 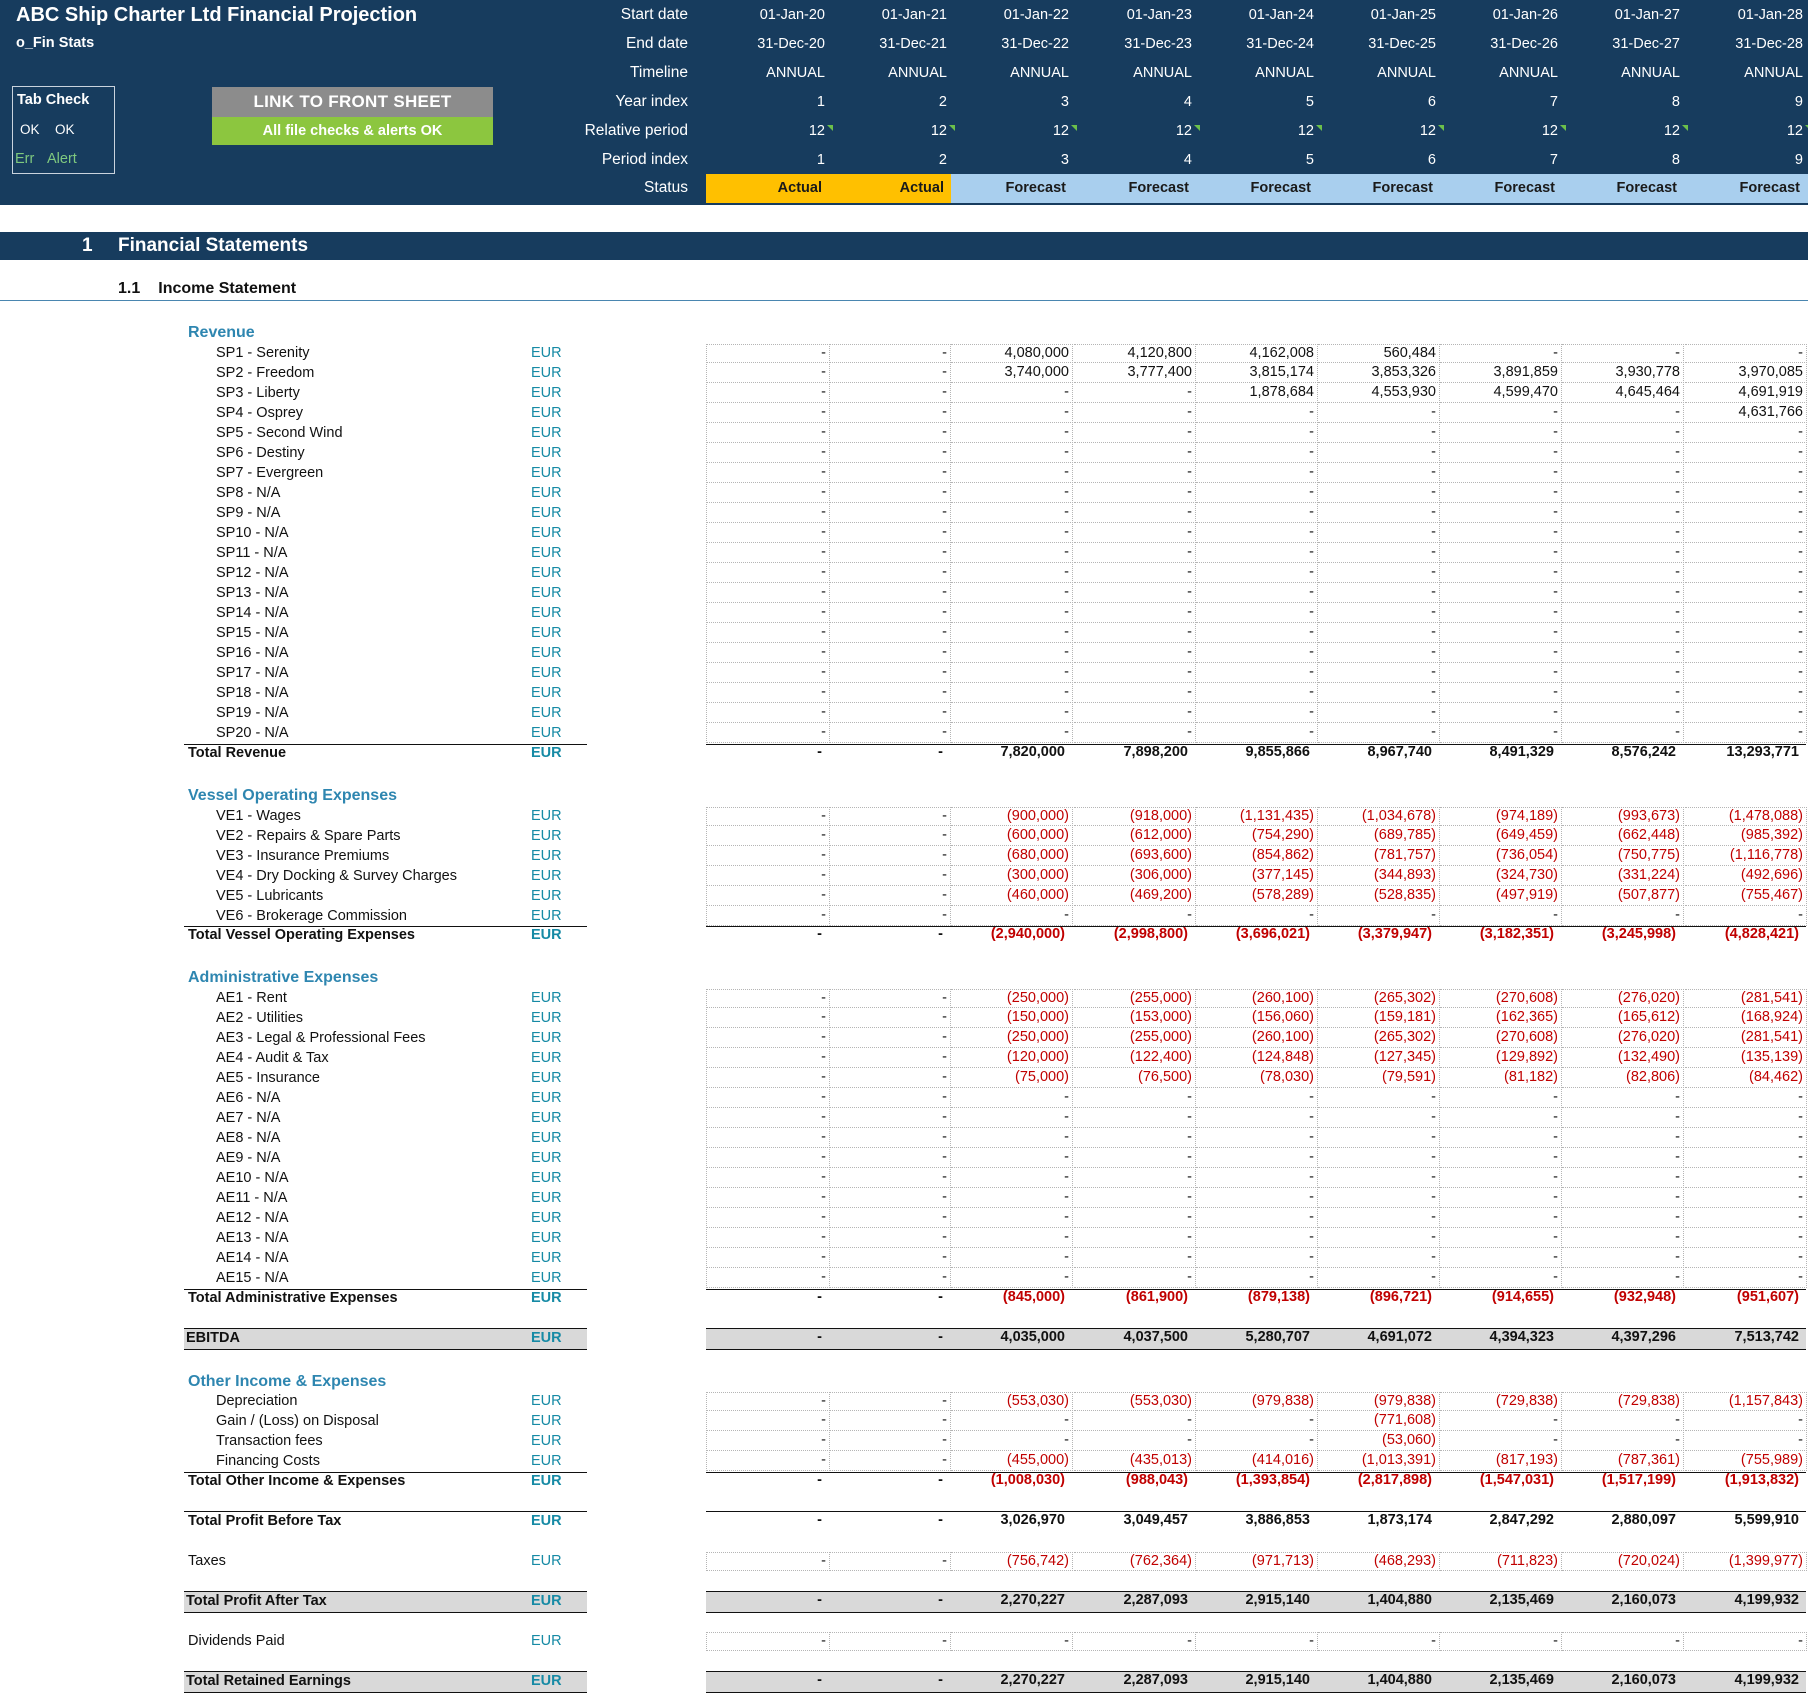 What do you see at coordinates (1501, 393) in the screenshot?
I see `value-cell: 4,599,470` at bounding box center [1501, 393].